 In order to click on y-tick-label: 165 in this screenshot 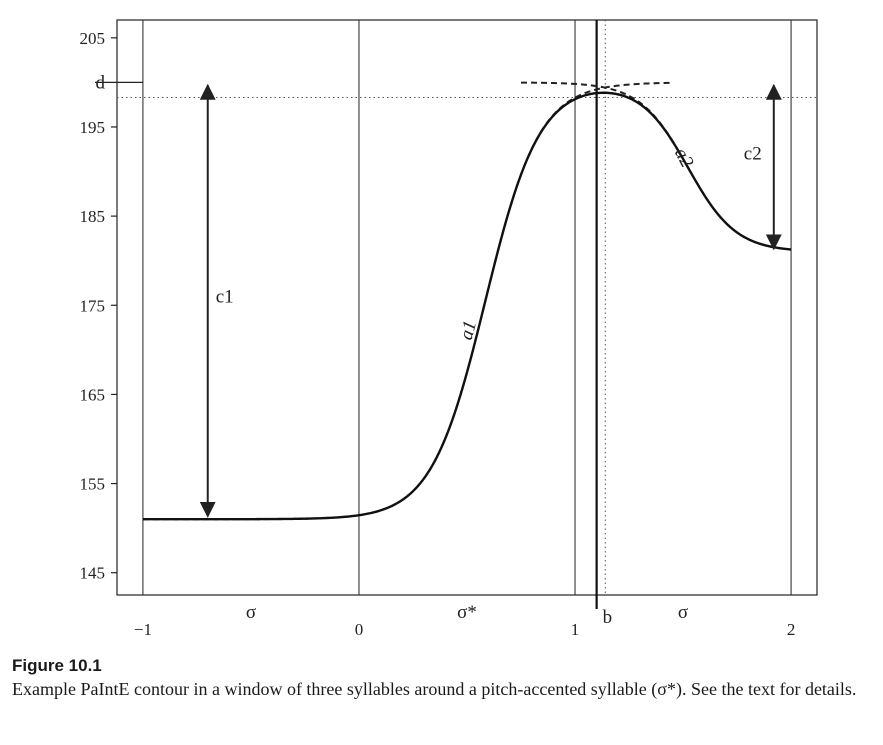, I will do `click(93, 394)`.